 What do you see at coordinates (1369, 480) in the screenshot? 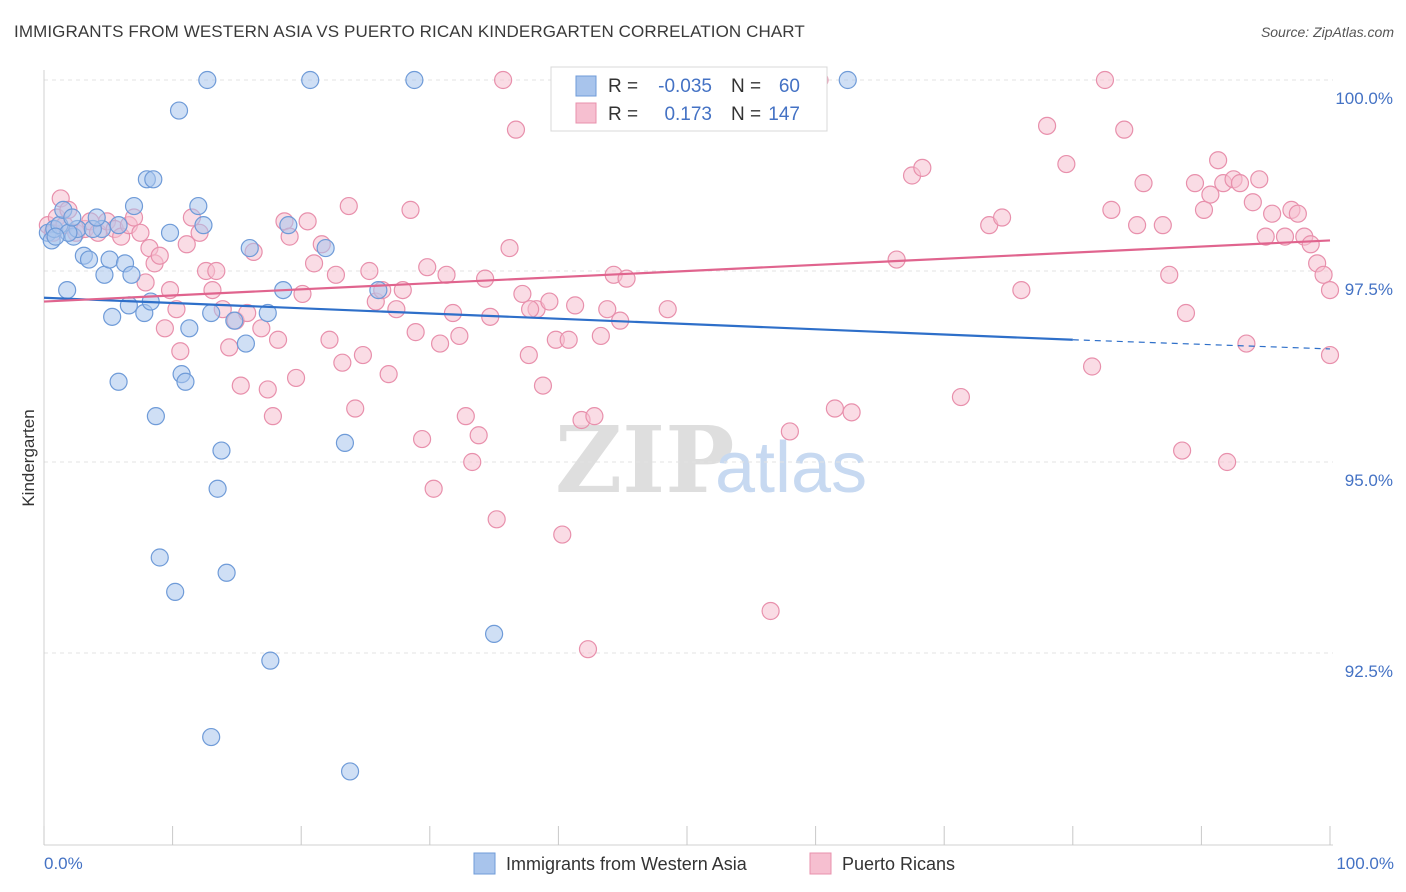
I see `y-tick-label: 95.0%` at bounding box center [1369, 480].